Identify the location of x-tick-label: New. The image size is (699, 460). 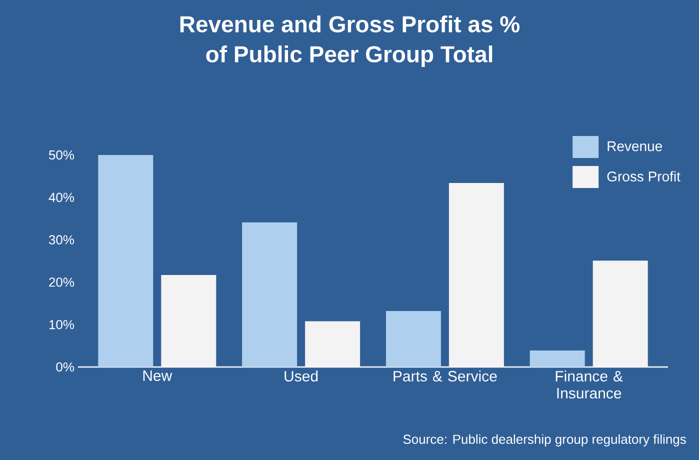
(157, 375).